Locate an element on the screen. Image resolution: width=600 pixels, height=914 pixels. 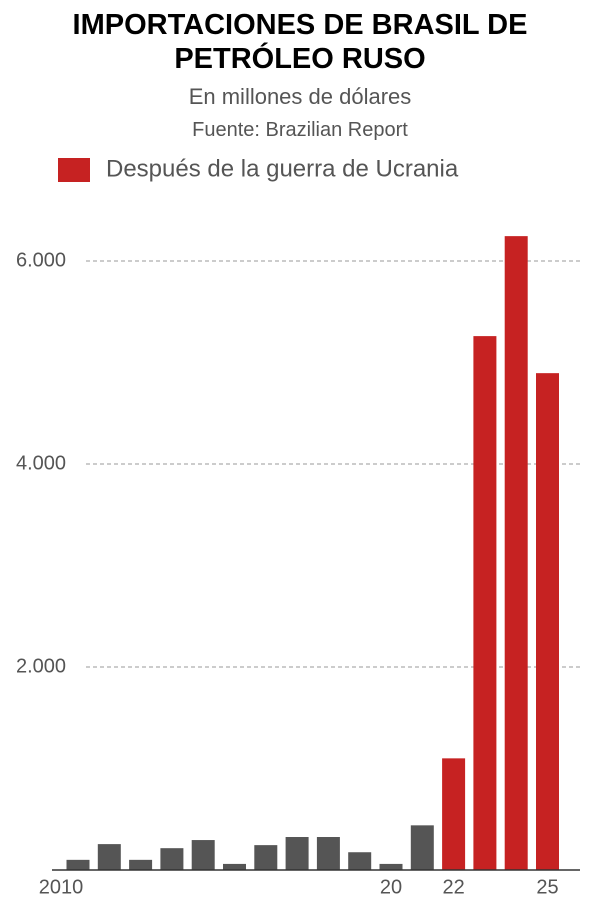
y-tick-label: 6.000 is located at coordinates (41, 260).